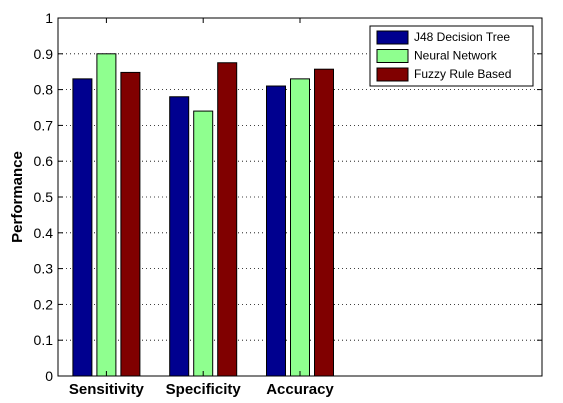  What do you see at coordinates (44, 90) in the screenshot?
I see `y-tick-label: 0.8` at bounding box center [44, 90].